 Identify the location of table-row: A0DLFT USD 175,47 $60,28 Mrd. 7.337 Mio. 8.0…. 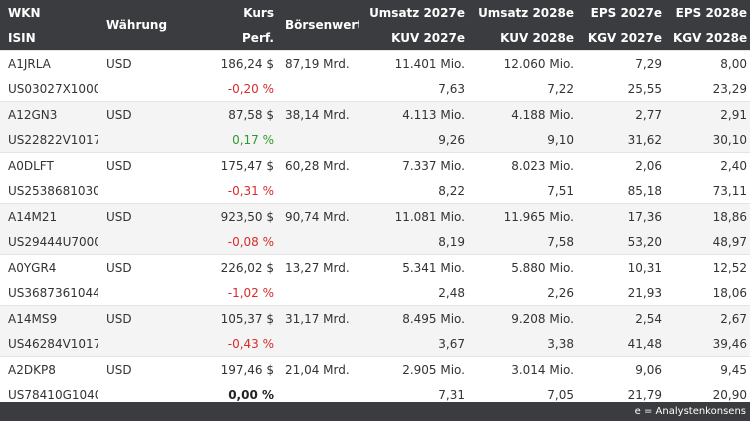
(375, 165).